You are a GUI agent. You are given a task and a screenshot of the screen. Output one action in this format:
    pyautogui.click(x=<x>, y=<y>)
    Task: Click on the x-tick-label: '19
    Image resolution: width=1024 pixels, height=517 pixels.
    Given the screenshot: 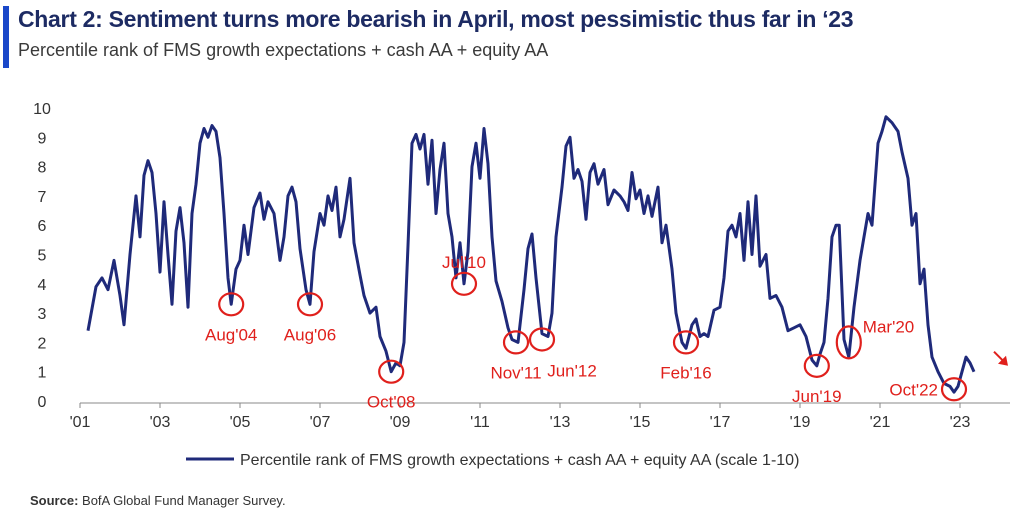 What is the action you would take?
    pyautogui.click(x=800, y=422)
    